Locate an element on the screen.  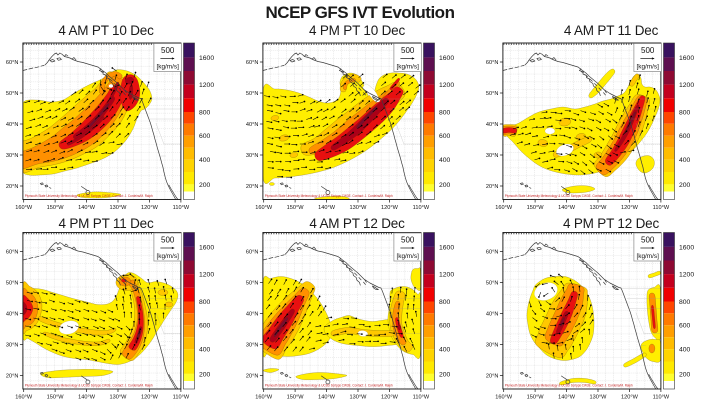
svg-text: 4 AM PT 12 Dec is located at coordinates (357, 223).